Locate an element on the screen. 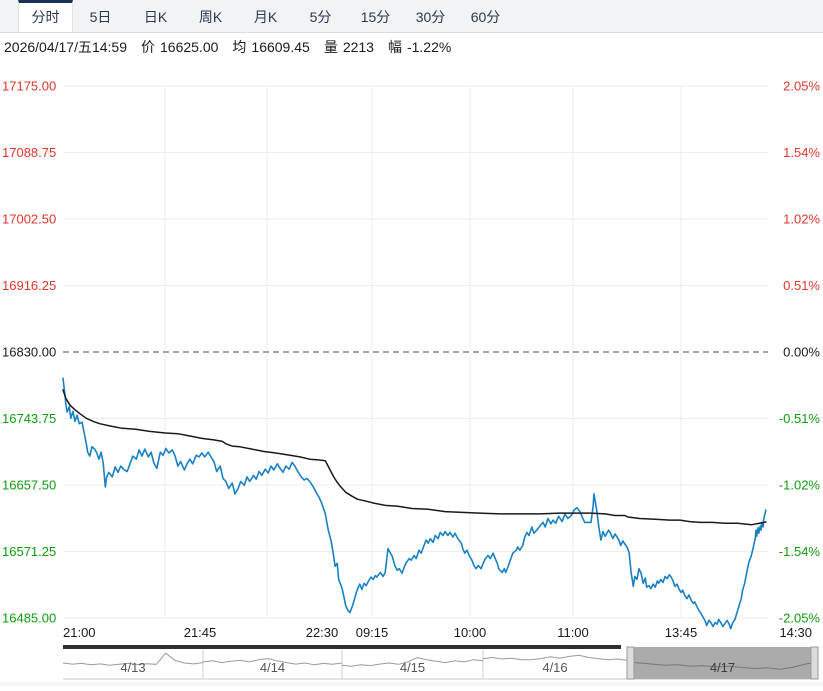 Image resolution: width=823 pixels, height=691 pixels. quote-range: 幅 -1.22% is located at coordinates (419, 47).